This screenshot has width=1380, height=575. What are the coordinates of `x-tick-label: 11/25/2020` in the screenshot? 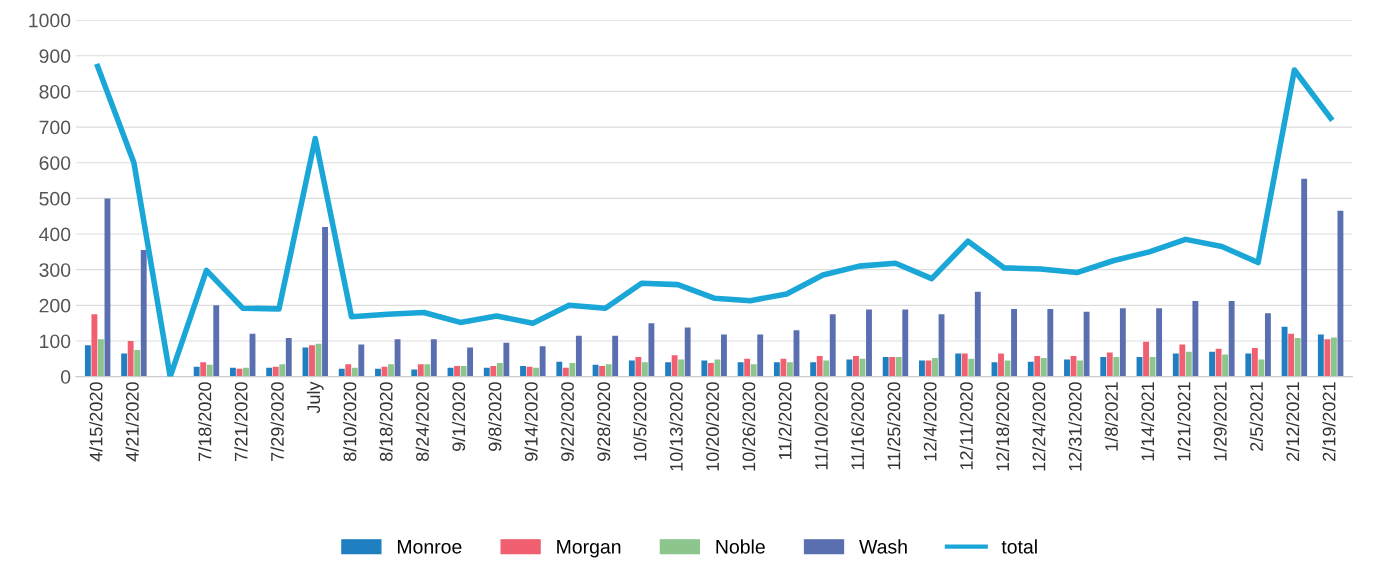 It's located at (894, 426).